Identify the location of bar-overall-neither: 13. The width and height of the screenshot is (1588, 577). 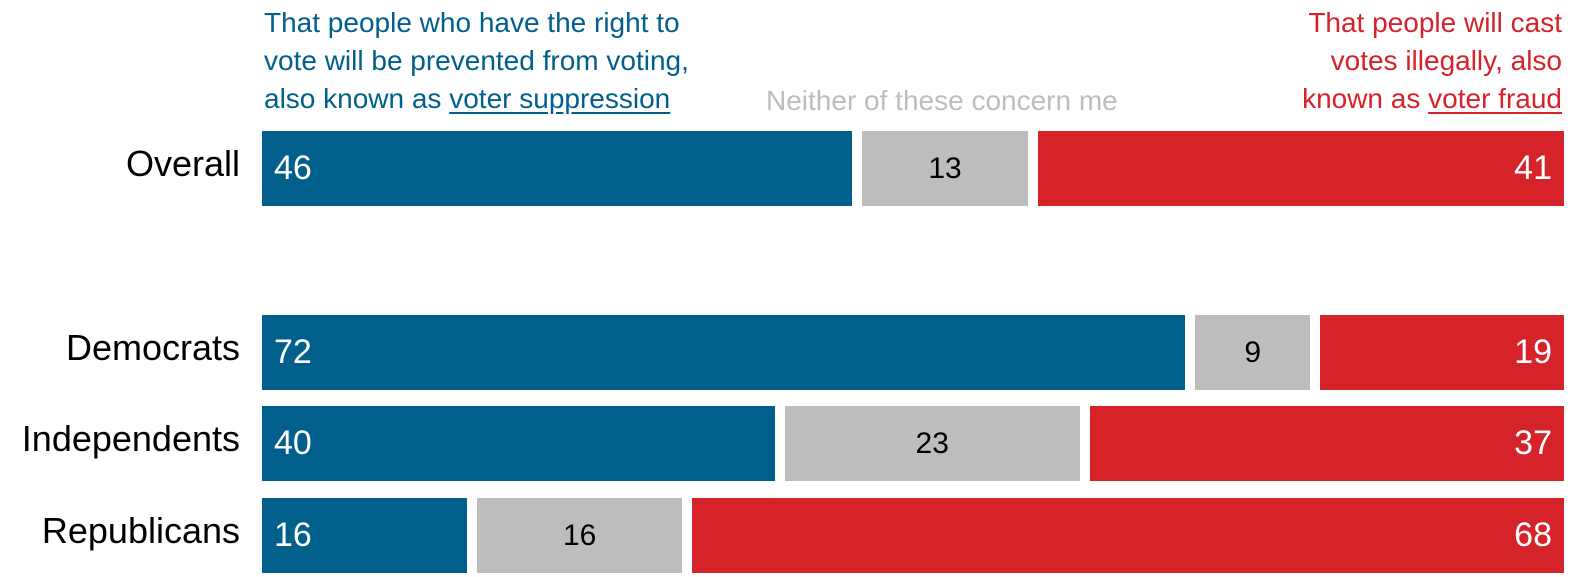
(945, 168).